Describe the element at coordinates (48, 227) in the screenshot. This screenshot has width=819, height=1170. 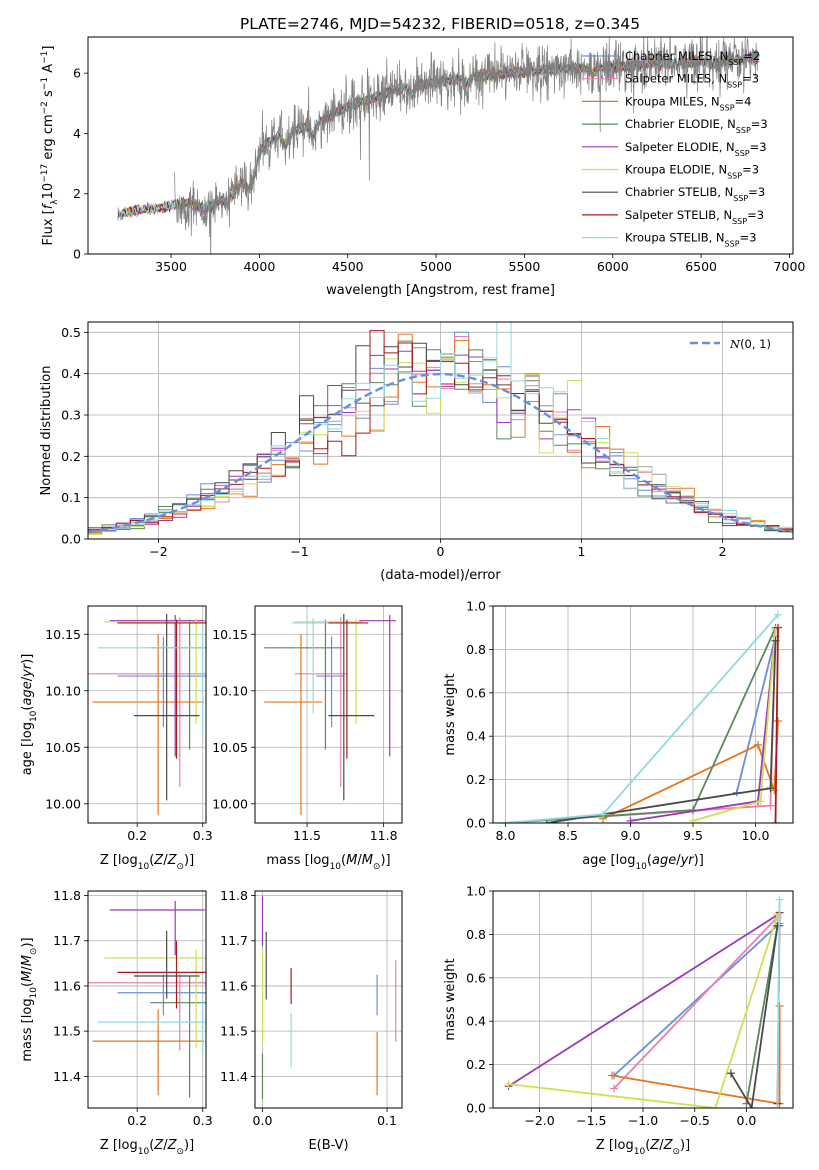
I see `label-part: Flux [` at that location.